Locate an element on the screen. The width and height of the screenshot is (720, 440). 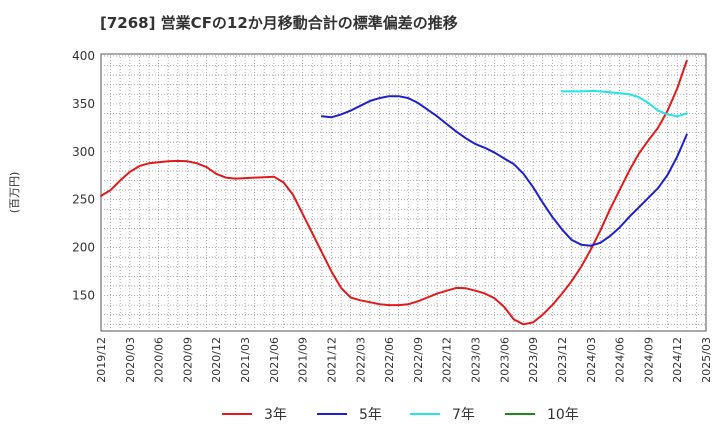
y-tick-label: 200 is located at coordinates (83, 248).